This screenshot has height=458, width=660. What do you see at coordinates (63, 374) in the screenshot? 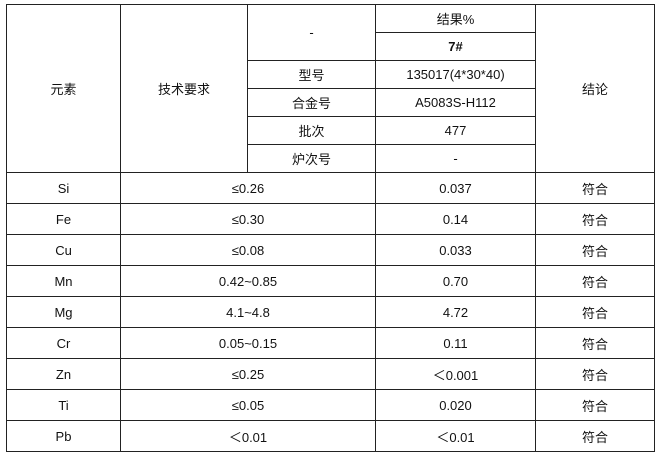
I see `cell-element: Zn` at bounding box center [63, 374].